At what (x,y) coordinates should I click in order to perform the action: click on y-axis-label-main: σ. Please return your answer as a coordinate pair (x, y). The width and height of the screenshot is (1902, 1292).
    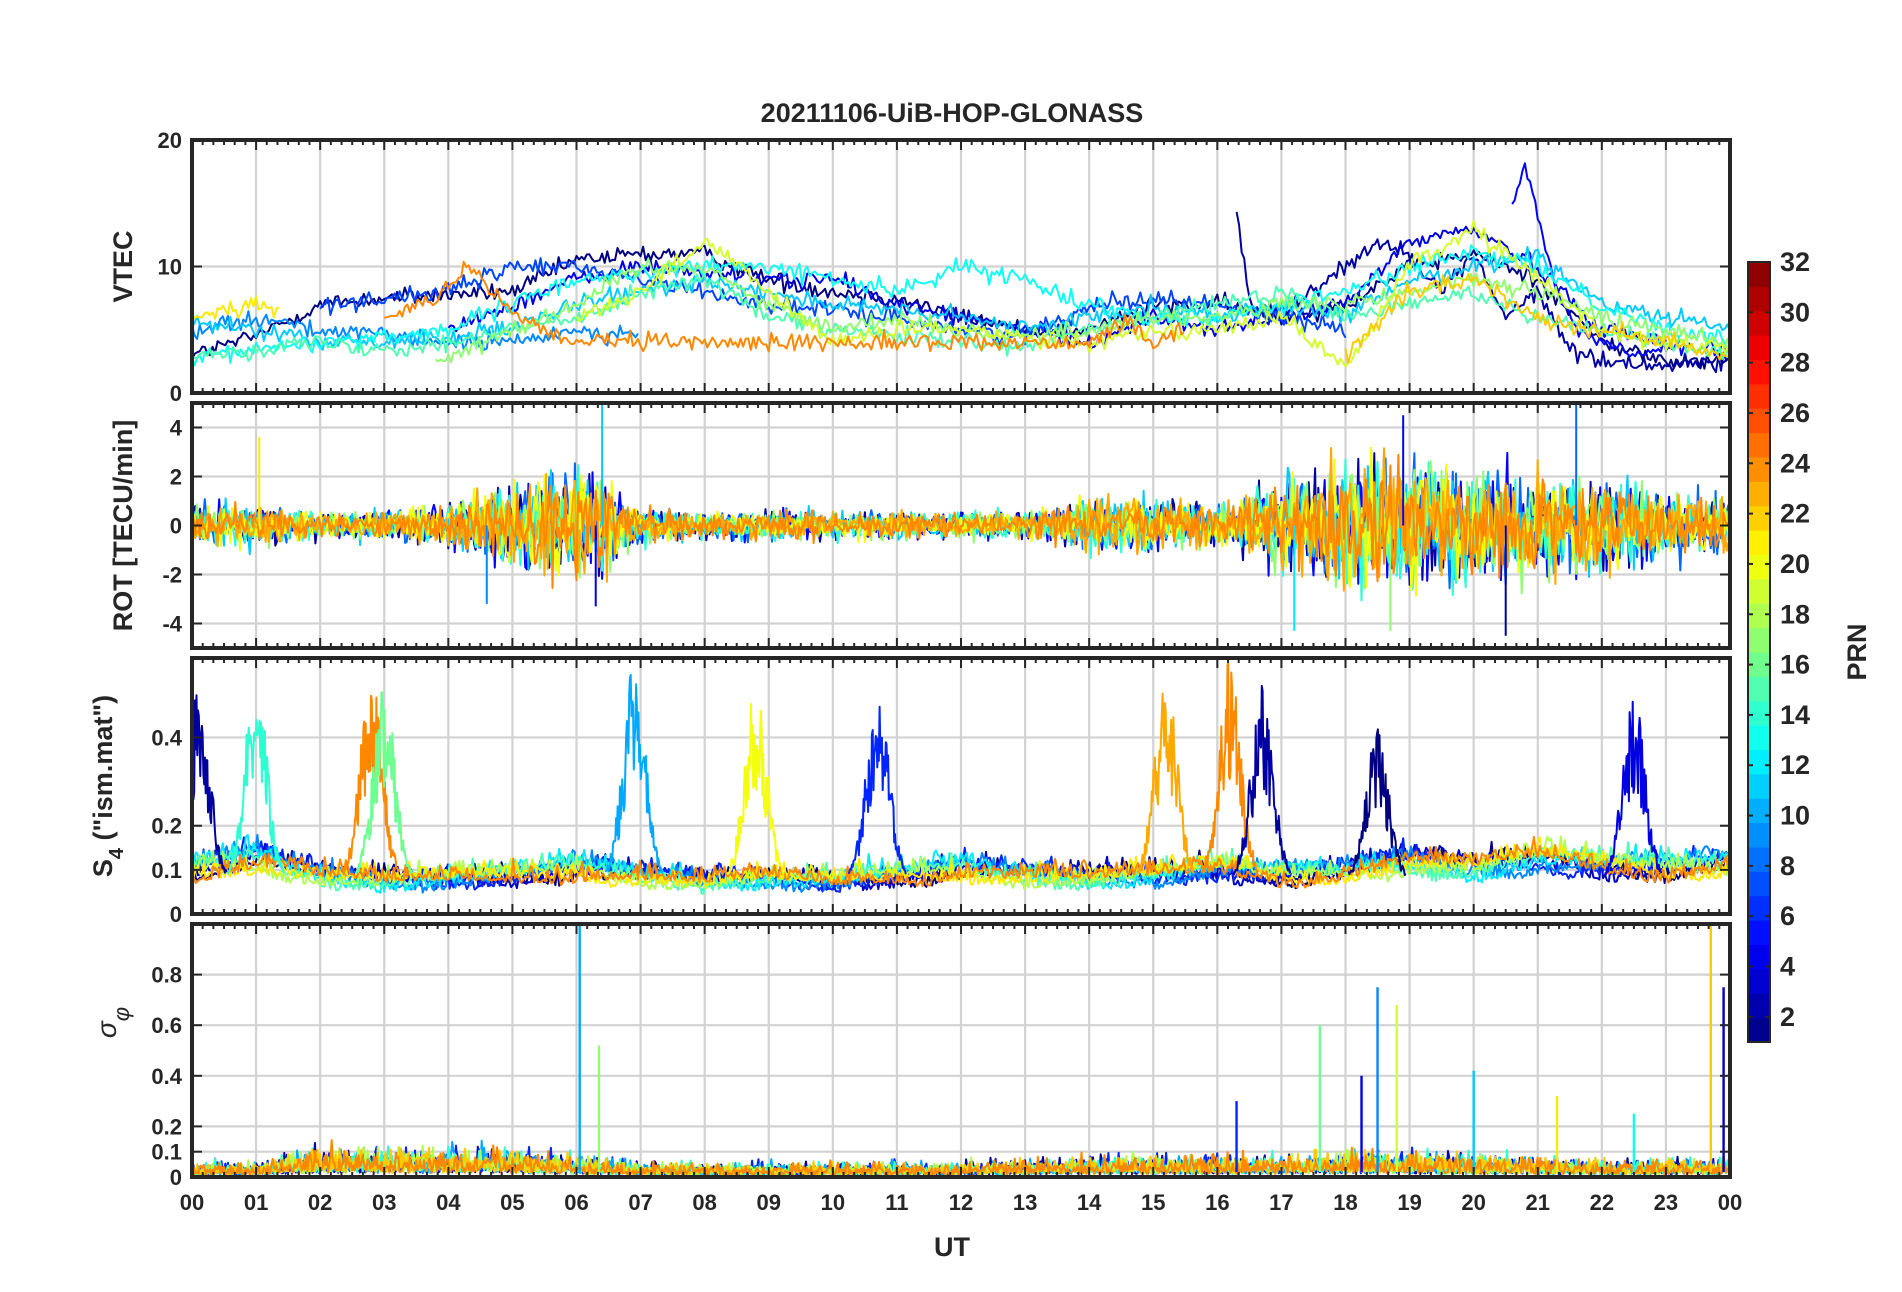
    Looking at the image, I should click on (106, 1029).